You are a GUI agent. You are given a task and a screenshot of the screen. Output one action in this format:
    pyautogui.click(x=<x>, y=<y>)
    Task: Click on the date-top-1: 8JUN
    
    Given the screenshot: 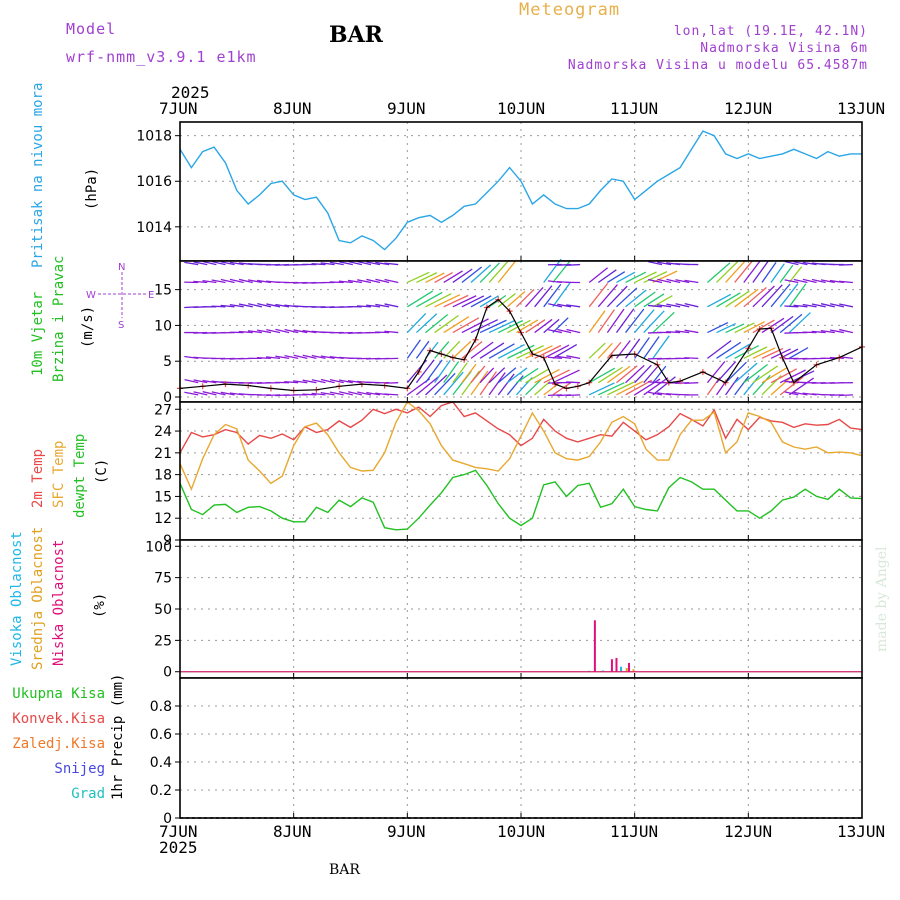 What is the action you would take?
    pyautogui.click(x=292, y=108)
    